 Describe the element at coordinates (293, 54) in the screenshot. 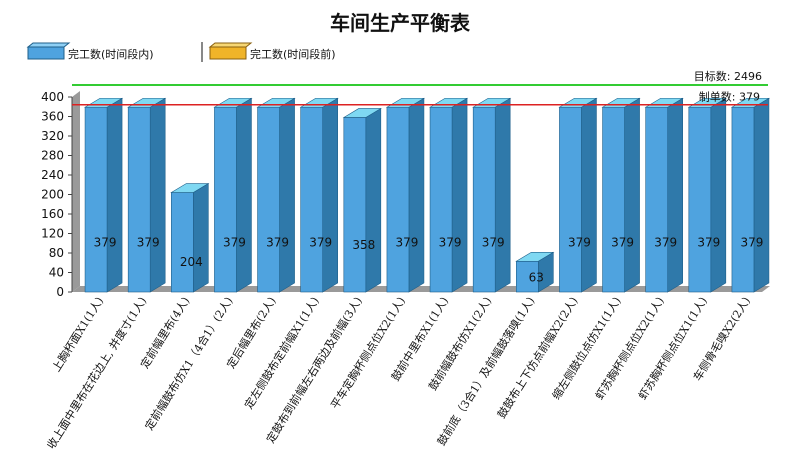

I see `legend-label-1: 完工数(时间段前)` at that location.